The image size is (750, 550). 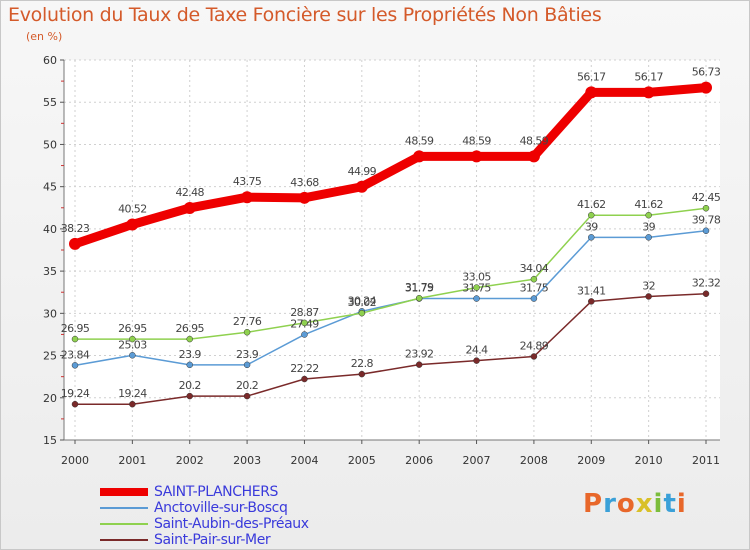 What do you see at coordinates (591, 460) in the screenshot?
I see `x-tick-label: 2009` at bounding box center [591, 460].